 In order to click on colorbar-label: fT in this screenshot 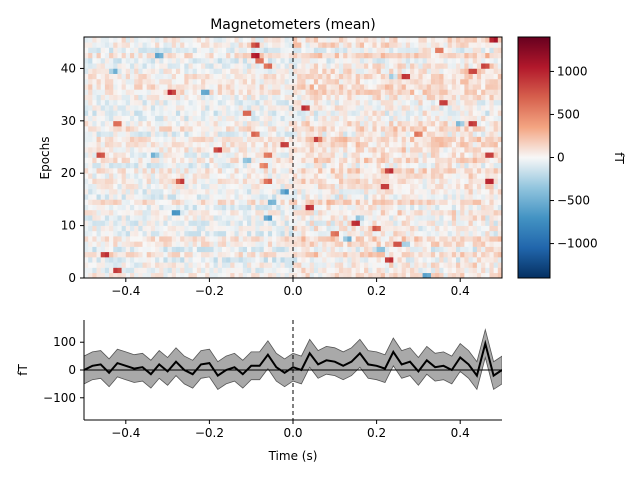, I will do `click(619, 158)`.